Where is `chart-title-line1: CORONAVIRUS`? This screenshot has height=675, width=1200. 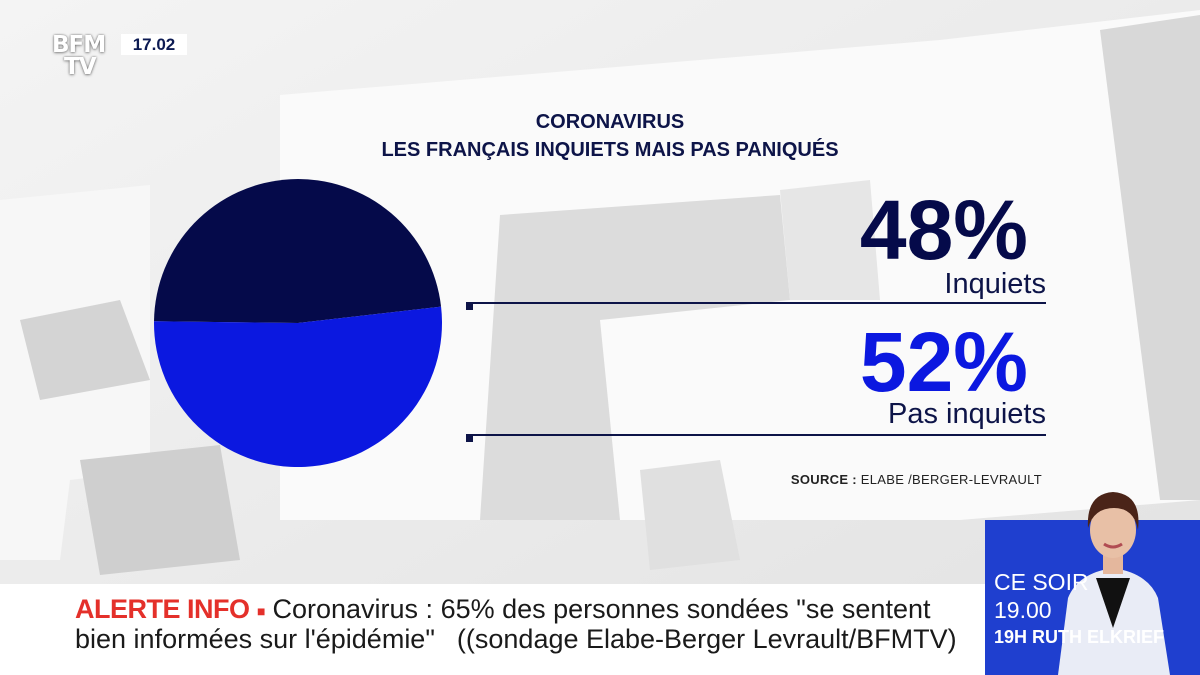 chart-title-line1: CORONAVIRUS is located at coordinates (610, 122).